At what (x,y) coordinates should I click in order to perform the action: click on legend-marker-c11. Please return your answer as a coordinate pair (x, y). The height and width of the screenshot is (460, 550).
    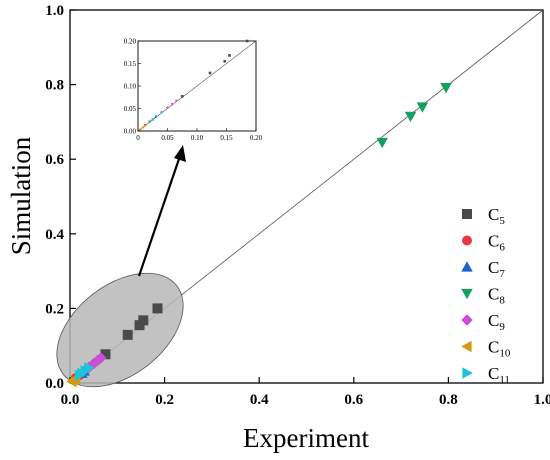
    Looking at the image, I should click on (467, 373).